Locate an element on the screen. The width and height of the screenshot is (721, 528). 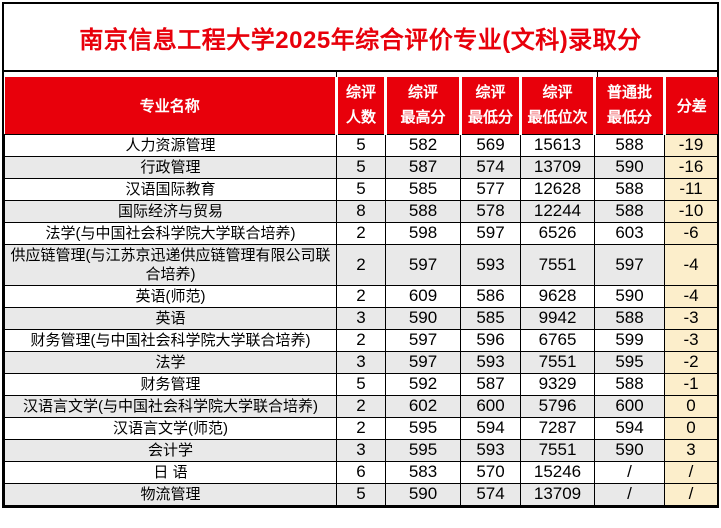
count-cell: 3 is located at coordinates (361, 318).